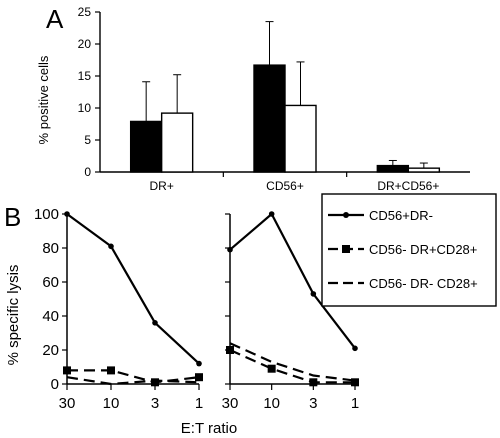 The image size is (500, 438). I want to click on x-tick-label-a: DR+, so click(161, 186).